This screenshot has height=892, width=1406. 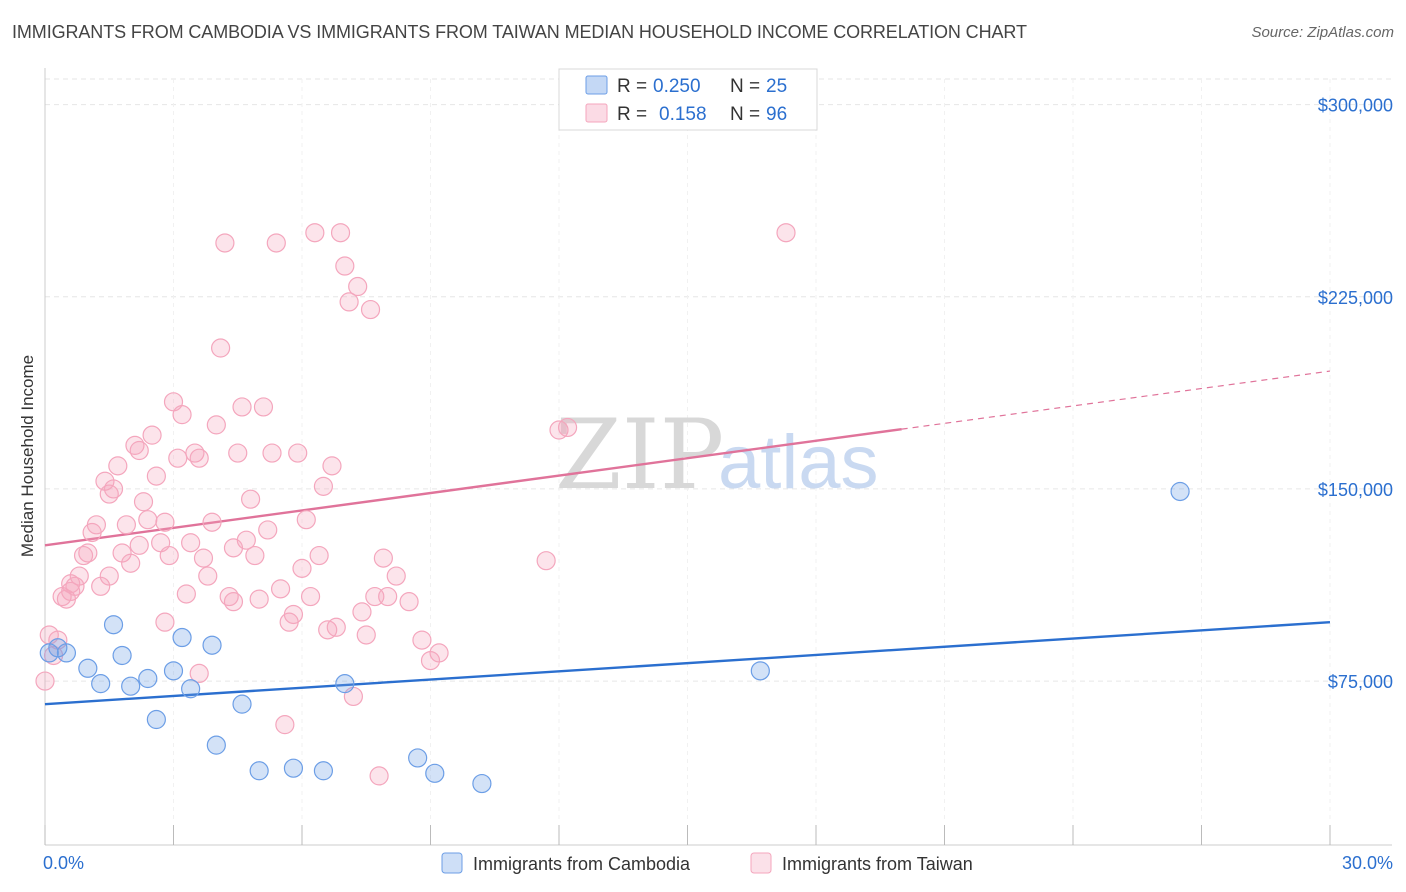 I want to click on y-tick-label-2: $225,000, so click(x=1355, y=298).